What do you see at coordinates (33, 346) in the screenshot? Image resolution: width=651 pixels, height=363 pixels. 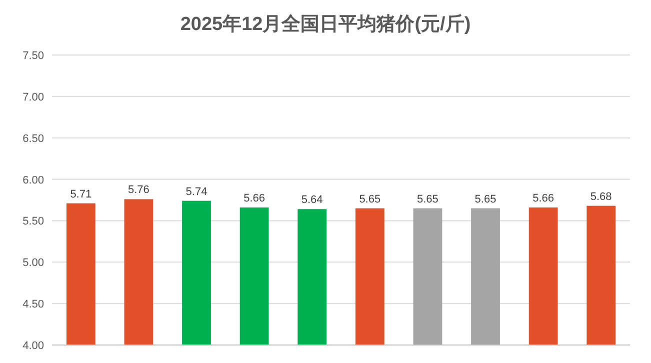 I see `y-tick-label: 4.00` at bounding box center [33, 346].